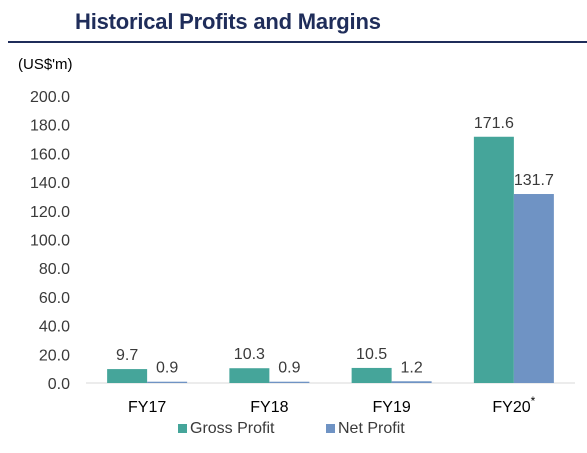 The width and height of the screenshot is (587, 453). What do you see at coordinates (50, 126) in the screenshot?
I see `y-tick-label: 180.0` at bounding box center [50, 126].